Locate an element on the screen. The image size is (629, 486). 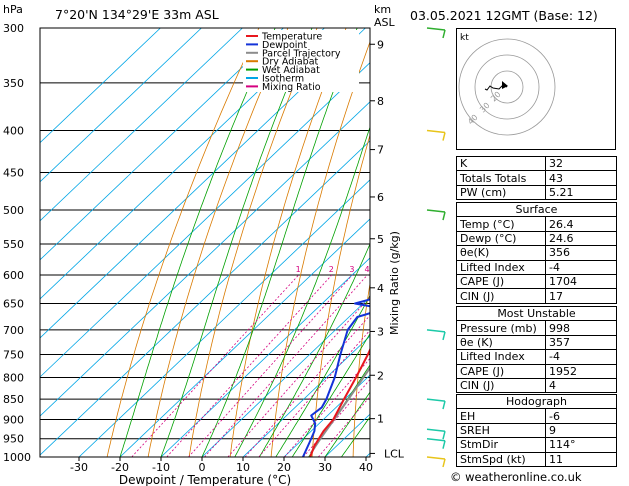
index-row: Totals Totals 43 is located at coordinates (536, 178).